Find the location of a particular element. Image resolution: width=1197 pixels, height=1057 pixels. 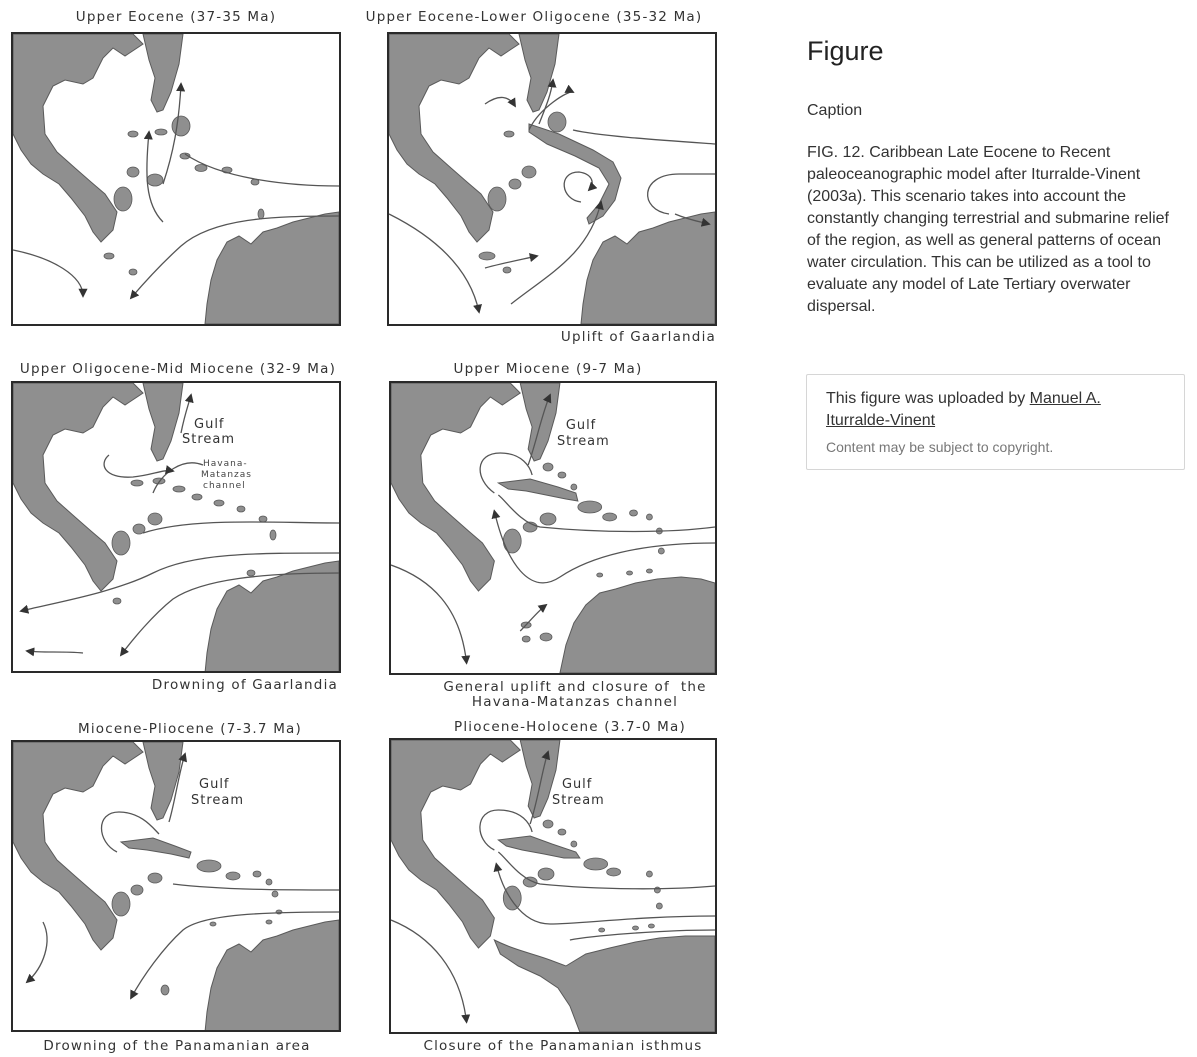

paleogeographic-map: Gulf Stream Havana- Matanzas channel is located at coordinates (176, 527).